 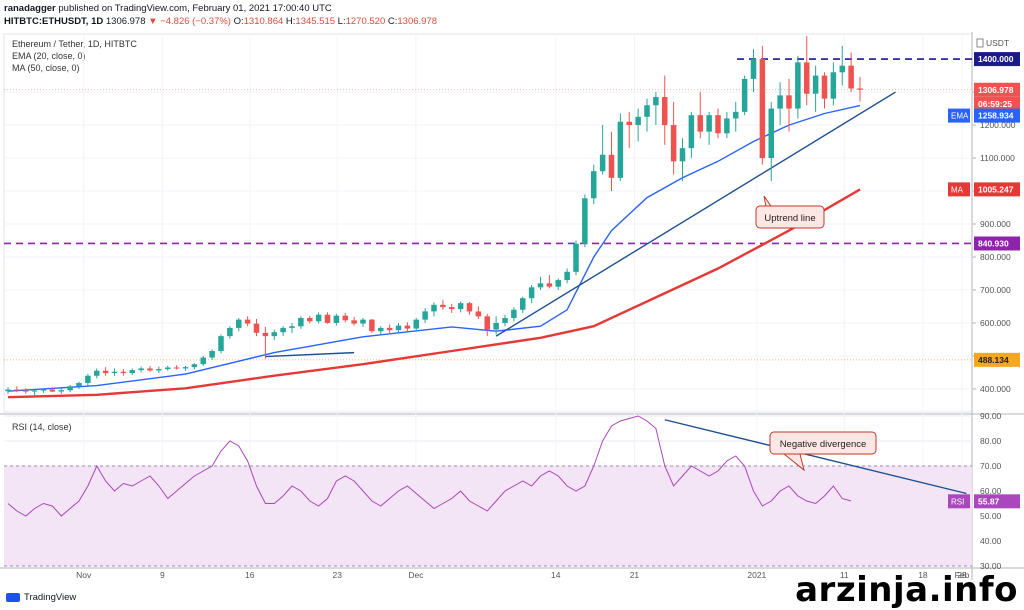 I want to click on price-tick-label: 1200.000, so click(x=998, y=125).